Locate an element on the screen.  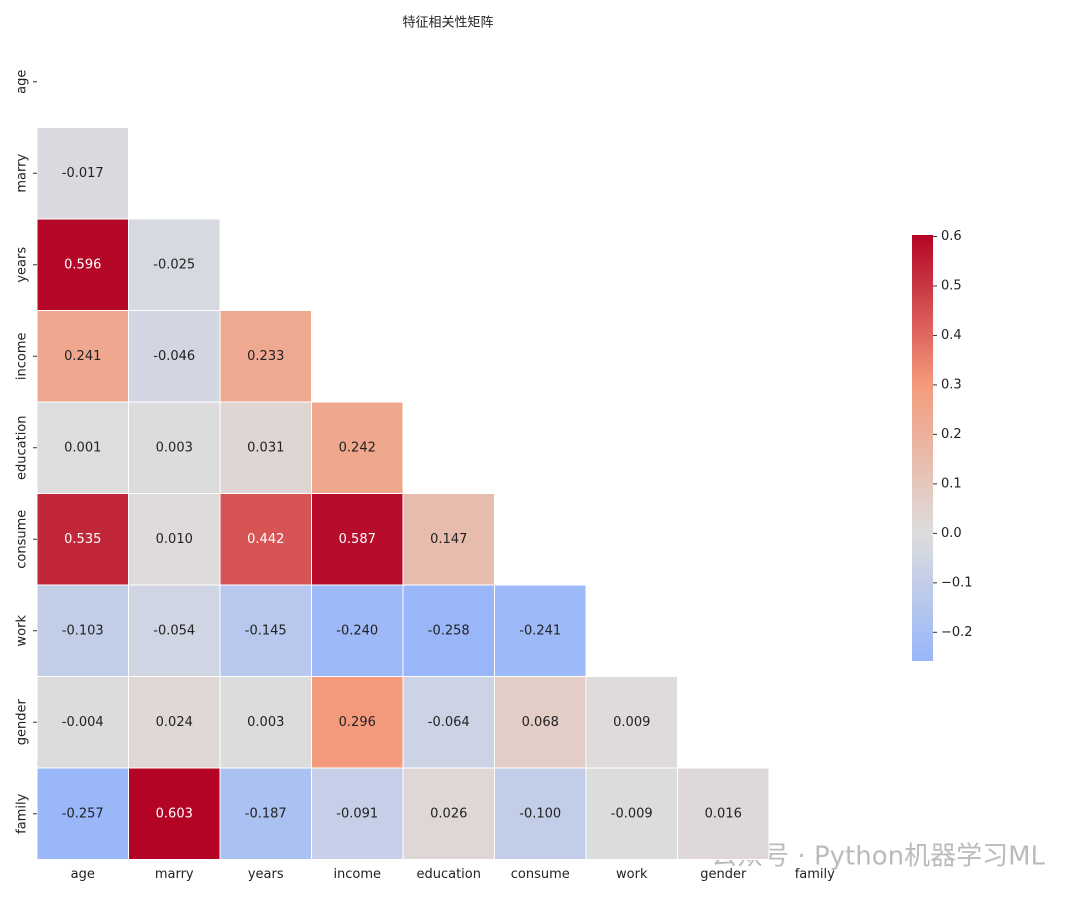
cell-label: -0.145 is located at coordinates (266, 630).